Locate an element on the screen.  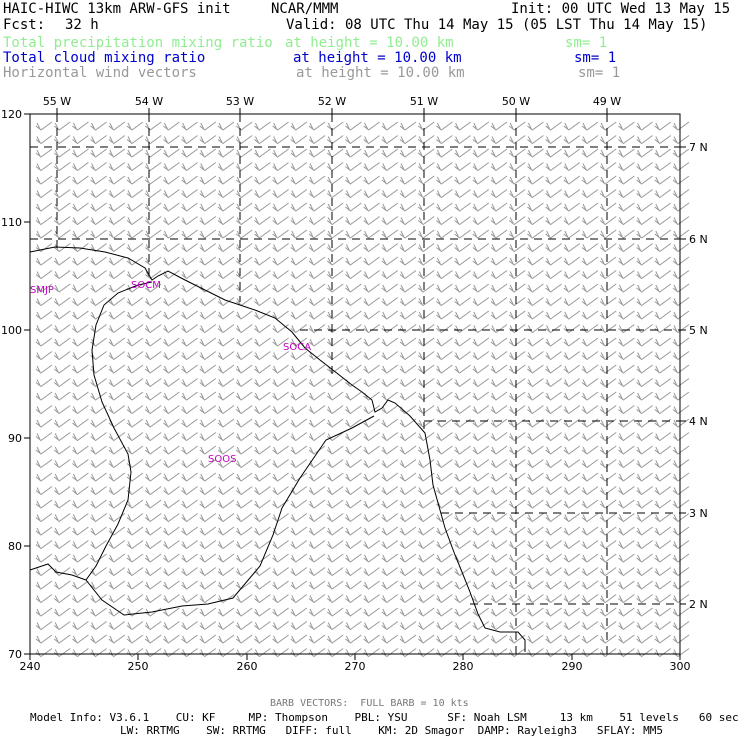
station-label-soca: SOCA is located at coordinates (297, 347).